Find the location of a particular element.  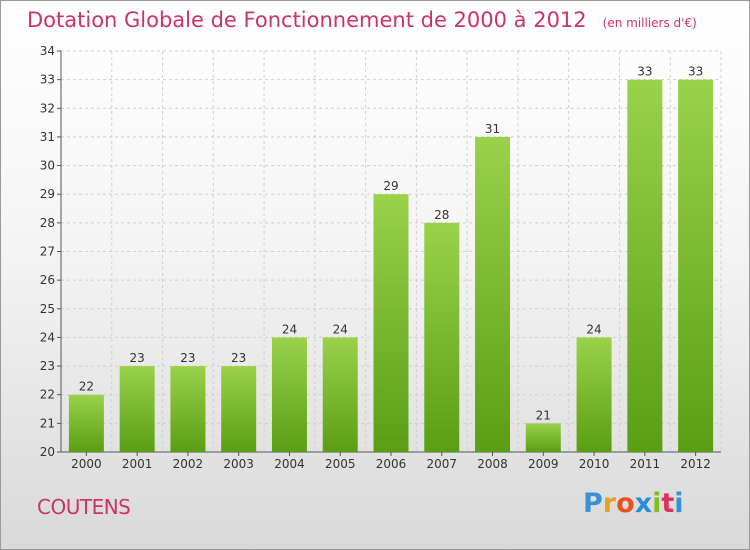

y-tick-label: 20 is located at coordinates (47, 452).